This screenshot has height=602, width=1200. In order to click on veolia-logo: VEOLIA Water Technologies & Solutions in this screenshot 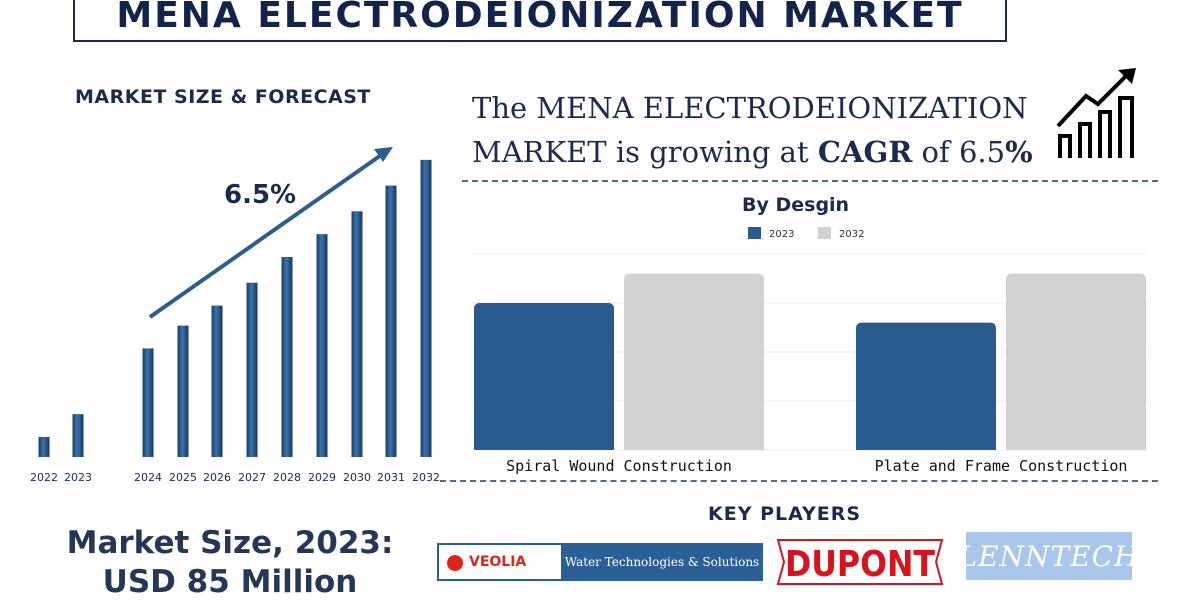, I will do `click(600, 562)`.